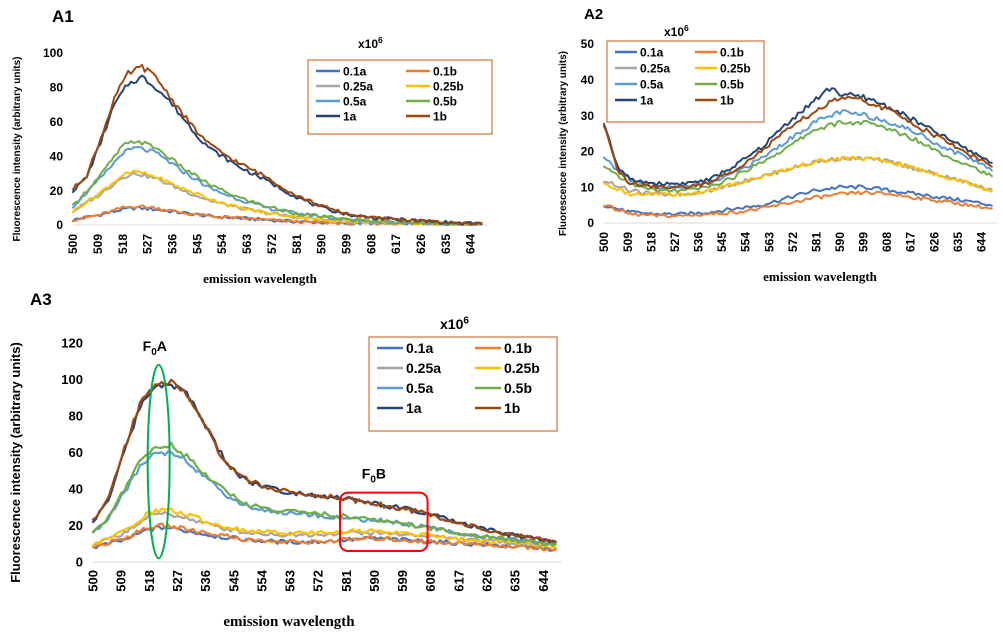  What do you see at coordinates (355, 101) in the screenshot?
I see `legend-entry-0.5a: 0.5a` at bounding box center [355, 101].